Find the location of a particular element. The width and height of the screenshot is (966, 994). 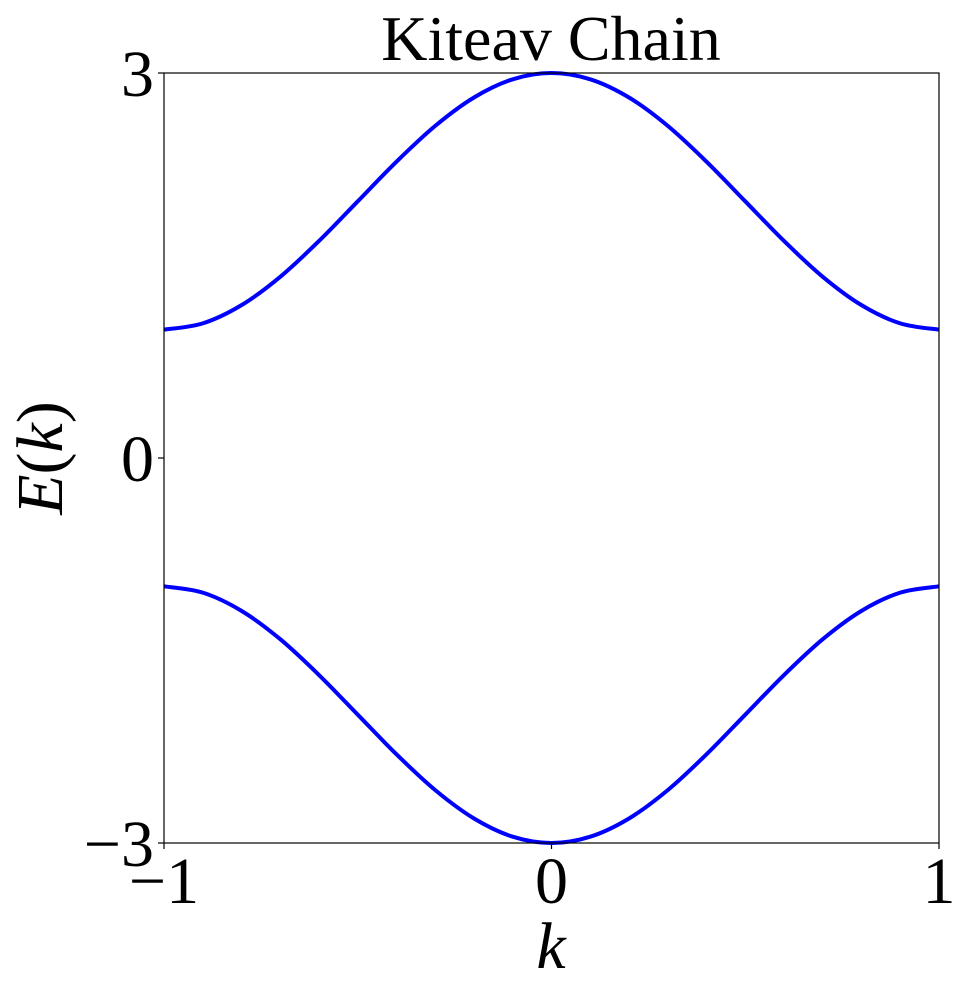

y-axis-label: E(k) is located at coordinates (40, 458).